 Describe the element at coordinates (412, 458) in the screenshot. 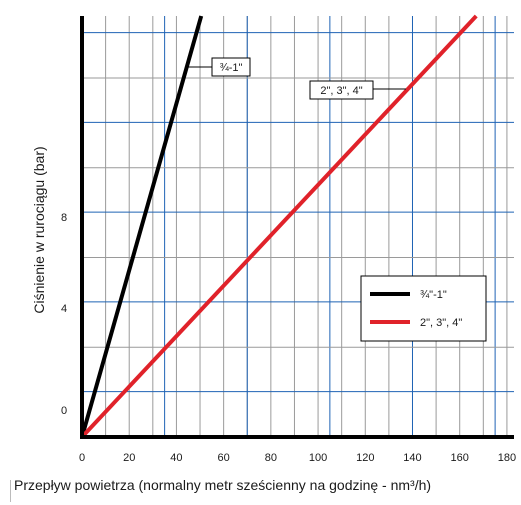

I see `x-tick-label: 140` at that location.